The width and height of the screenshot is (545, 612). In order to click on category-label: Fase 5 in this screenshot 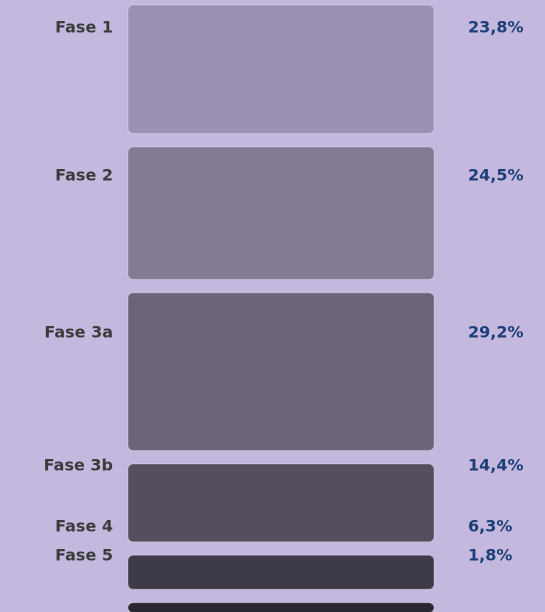, I will do `click(84, 555)`.